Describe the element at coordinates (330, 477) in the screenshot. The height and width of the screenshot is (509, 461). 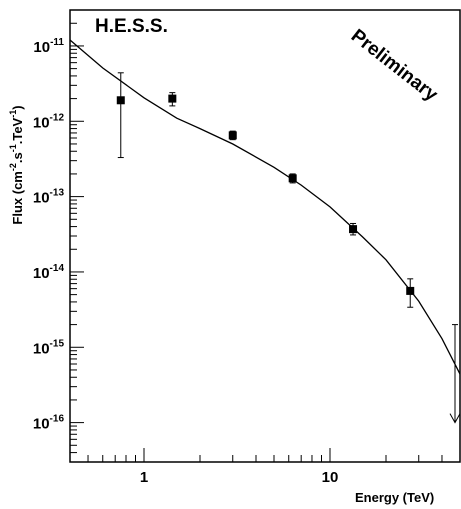
I see `x-tick-label: 10` at that location.